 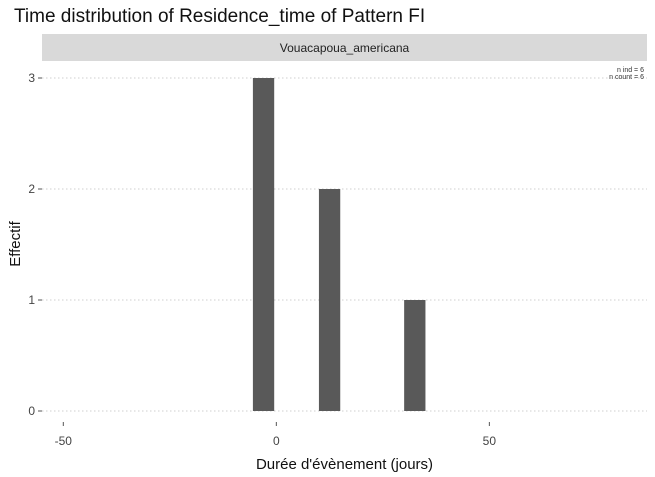 I want to click on x-axis-ticks: -50 0 50, so click(x=276, y=435).